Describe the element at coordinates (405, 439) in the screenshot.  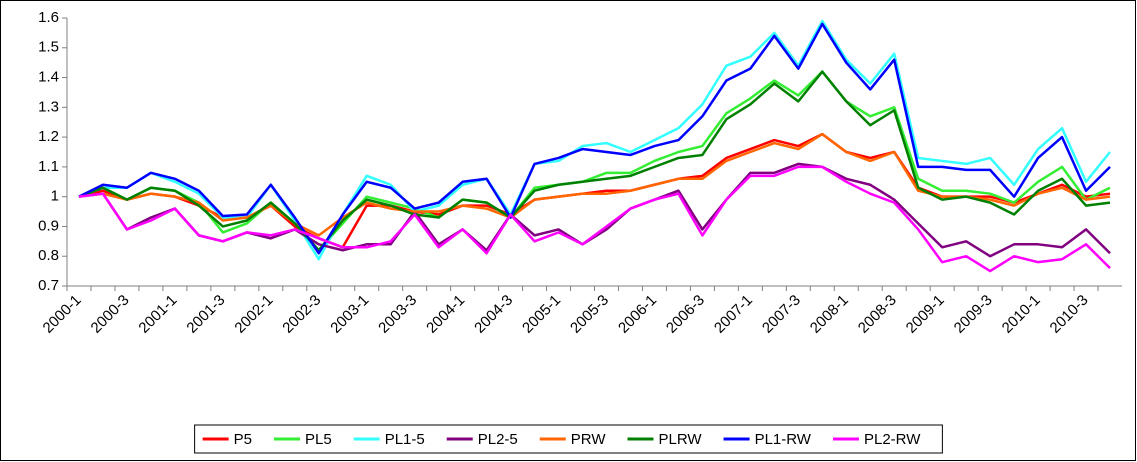
I see `legend-label: PL1-5` at that location.